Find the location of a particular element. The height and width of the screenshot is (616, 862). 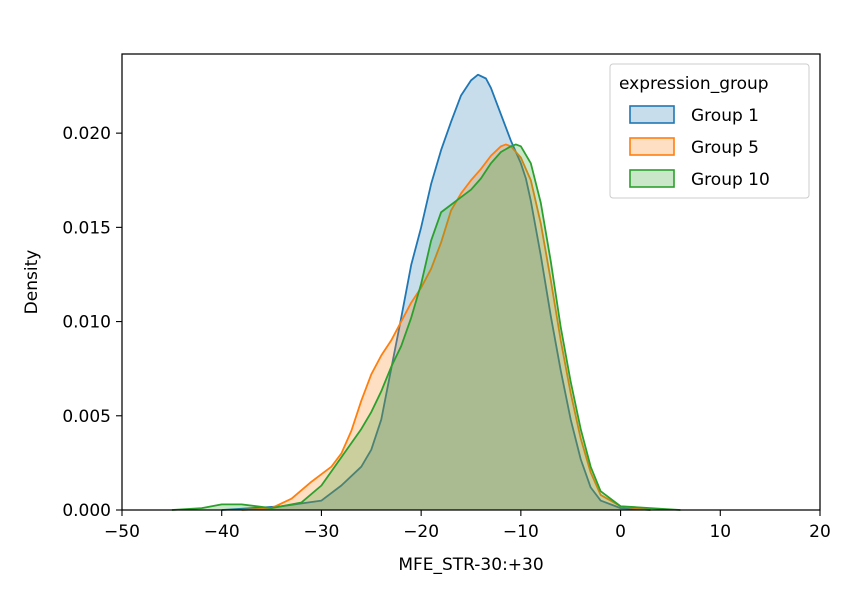

x-axis-title: MFE_STR-30:+30 is located at coordinates (470, 565).